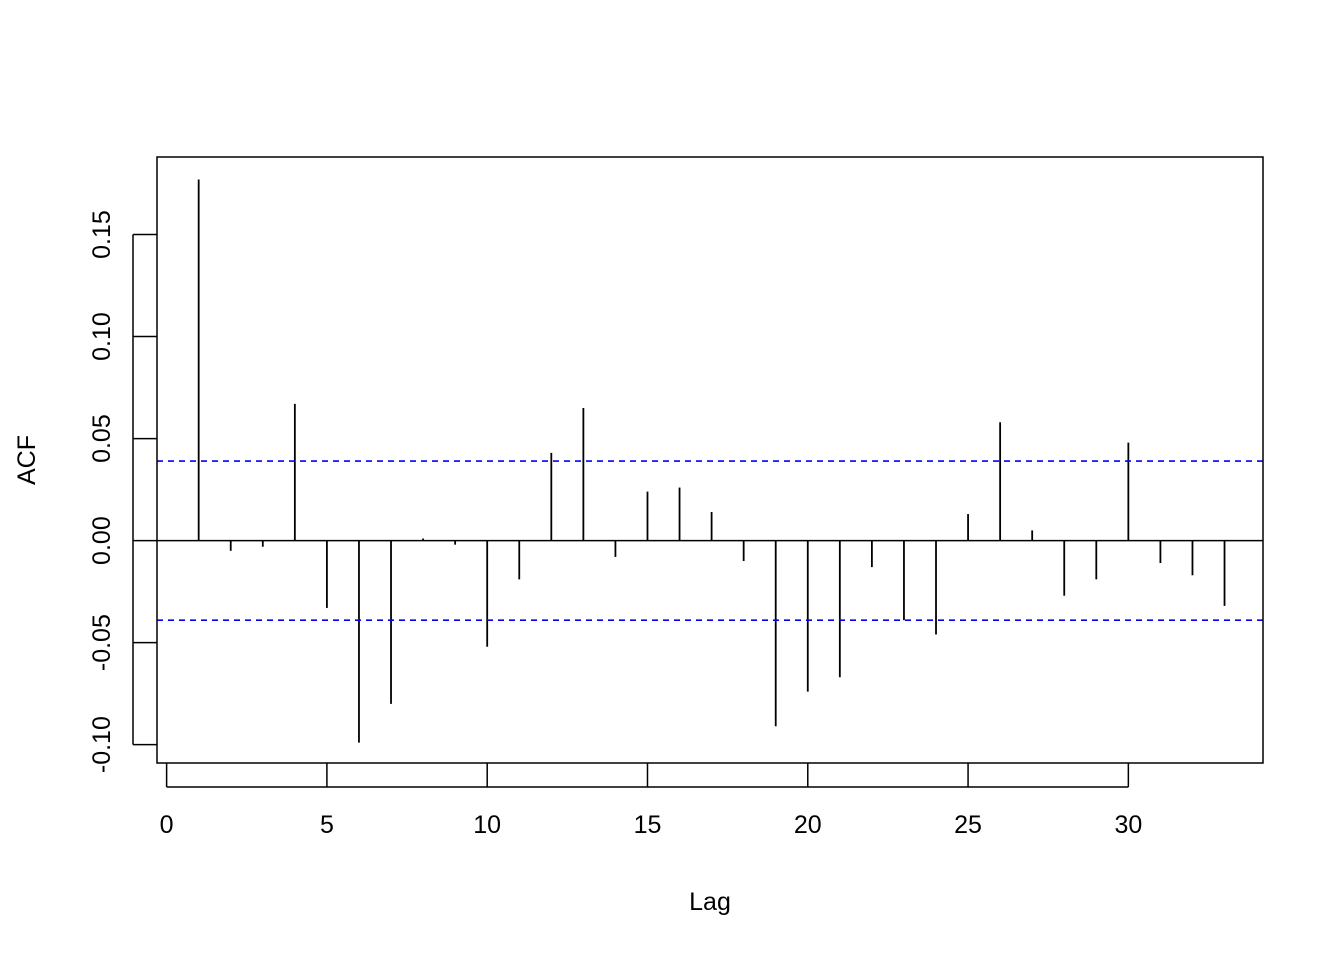  I want to click on y-tick-label: -0.05, so click(102, 642).